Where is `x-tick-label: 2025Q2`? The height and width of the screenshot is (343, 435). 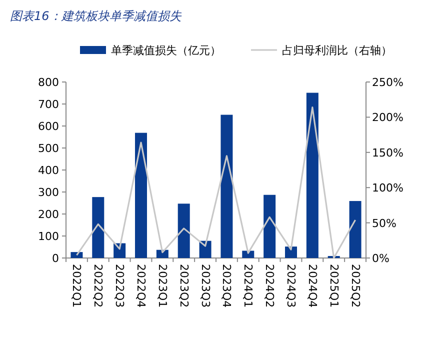
x-tick-label: 2025Q2 is located at coordinates (355, 286).